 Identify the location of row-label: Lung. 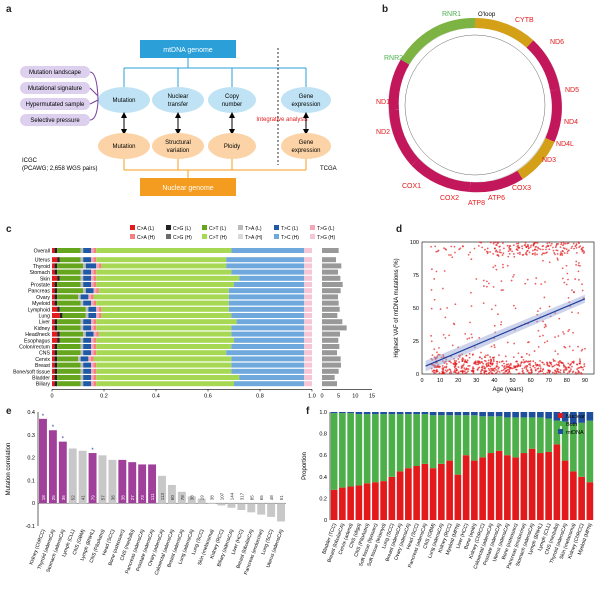
(44, 317).